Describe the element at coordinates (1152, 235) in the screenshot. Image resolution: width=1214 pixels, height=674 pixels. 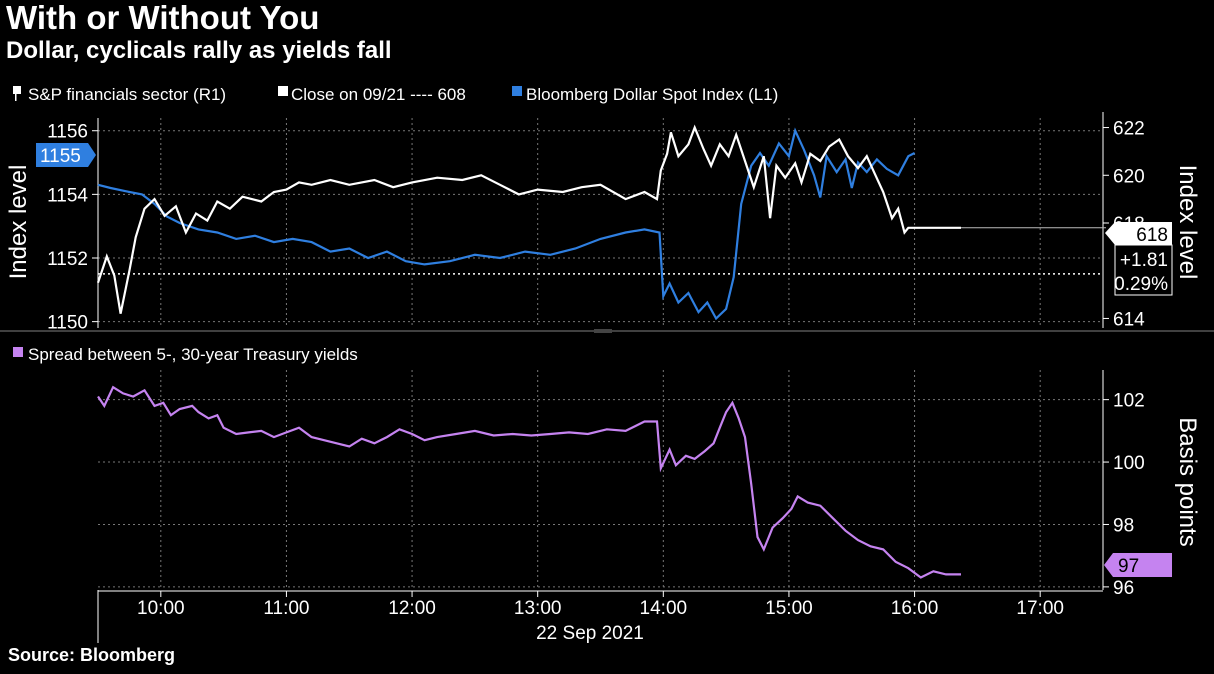
I see `financials-tag-value: 618` at that location.